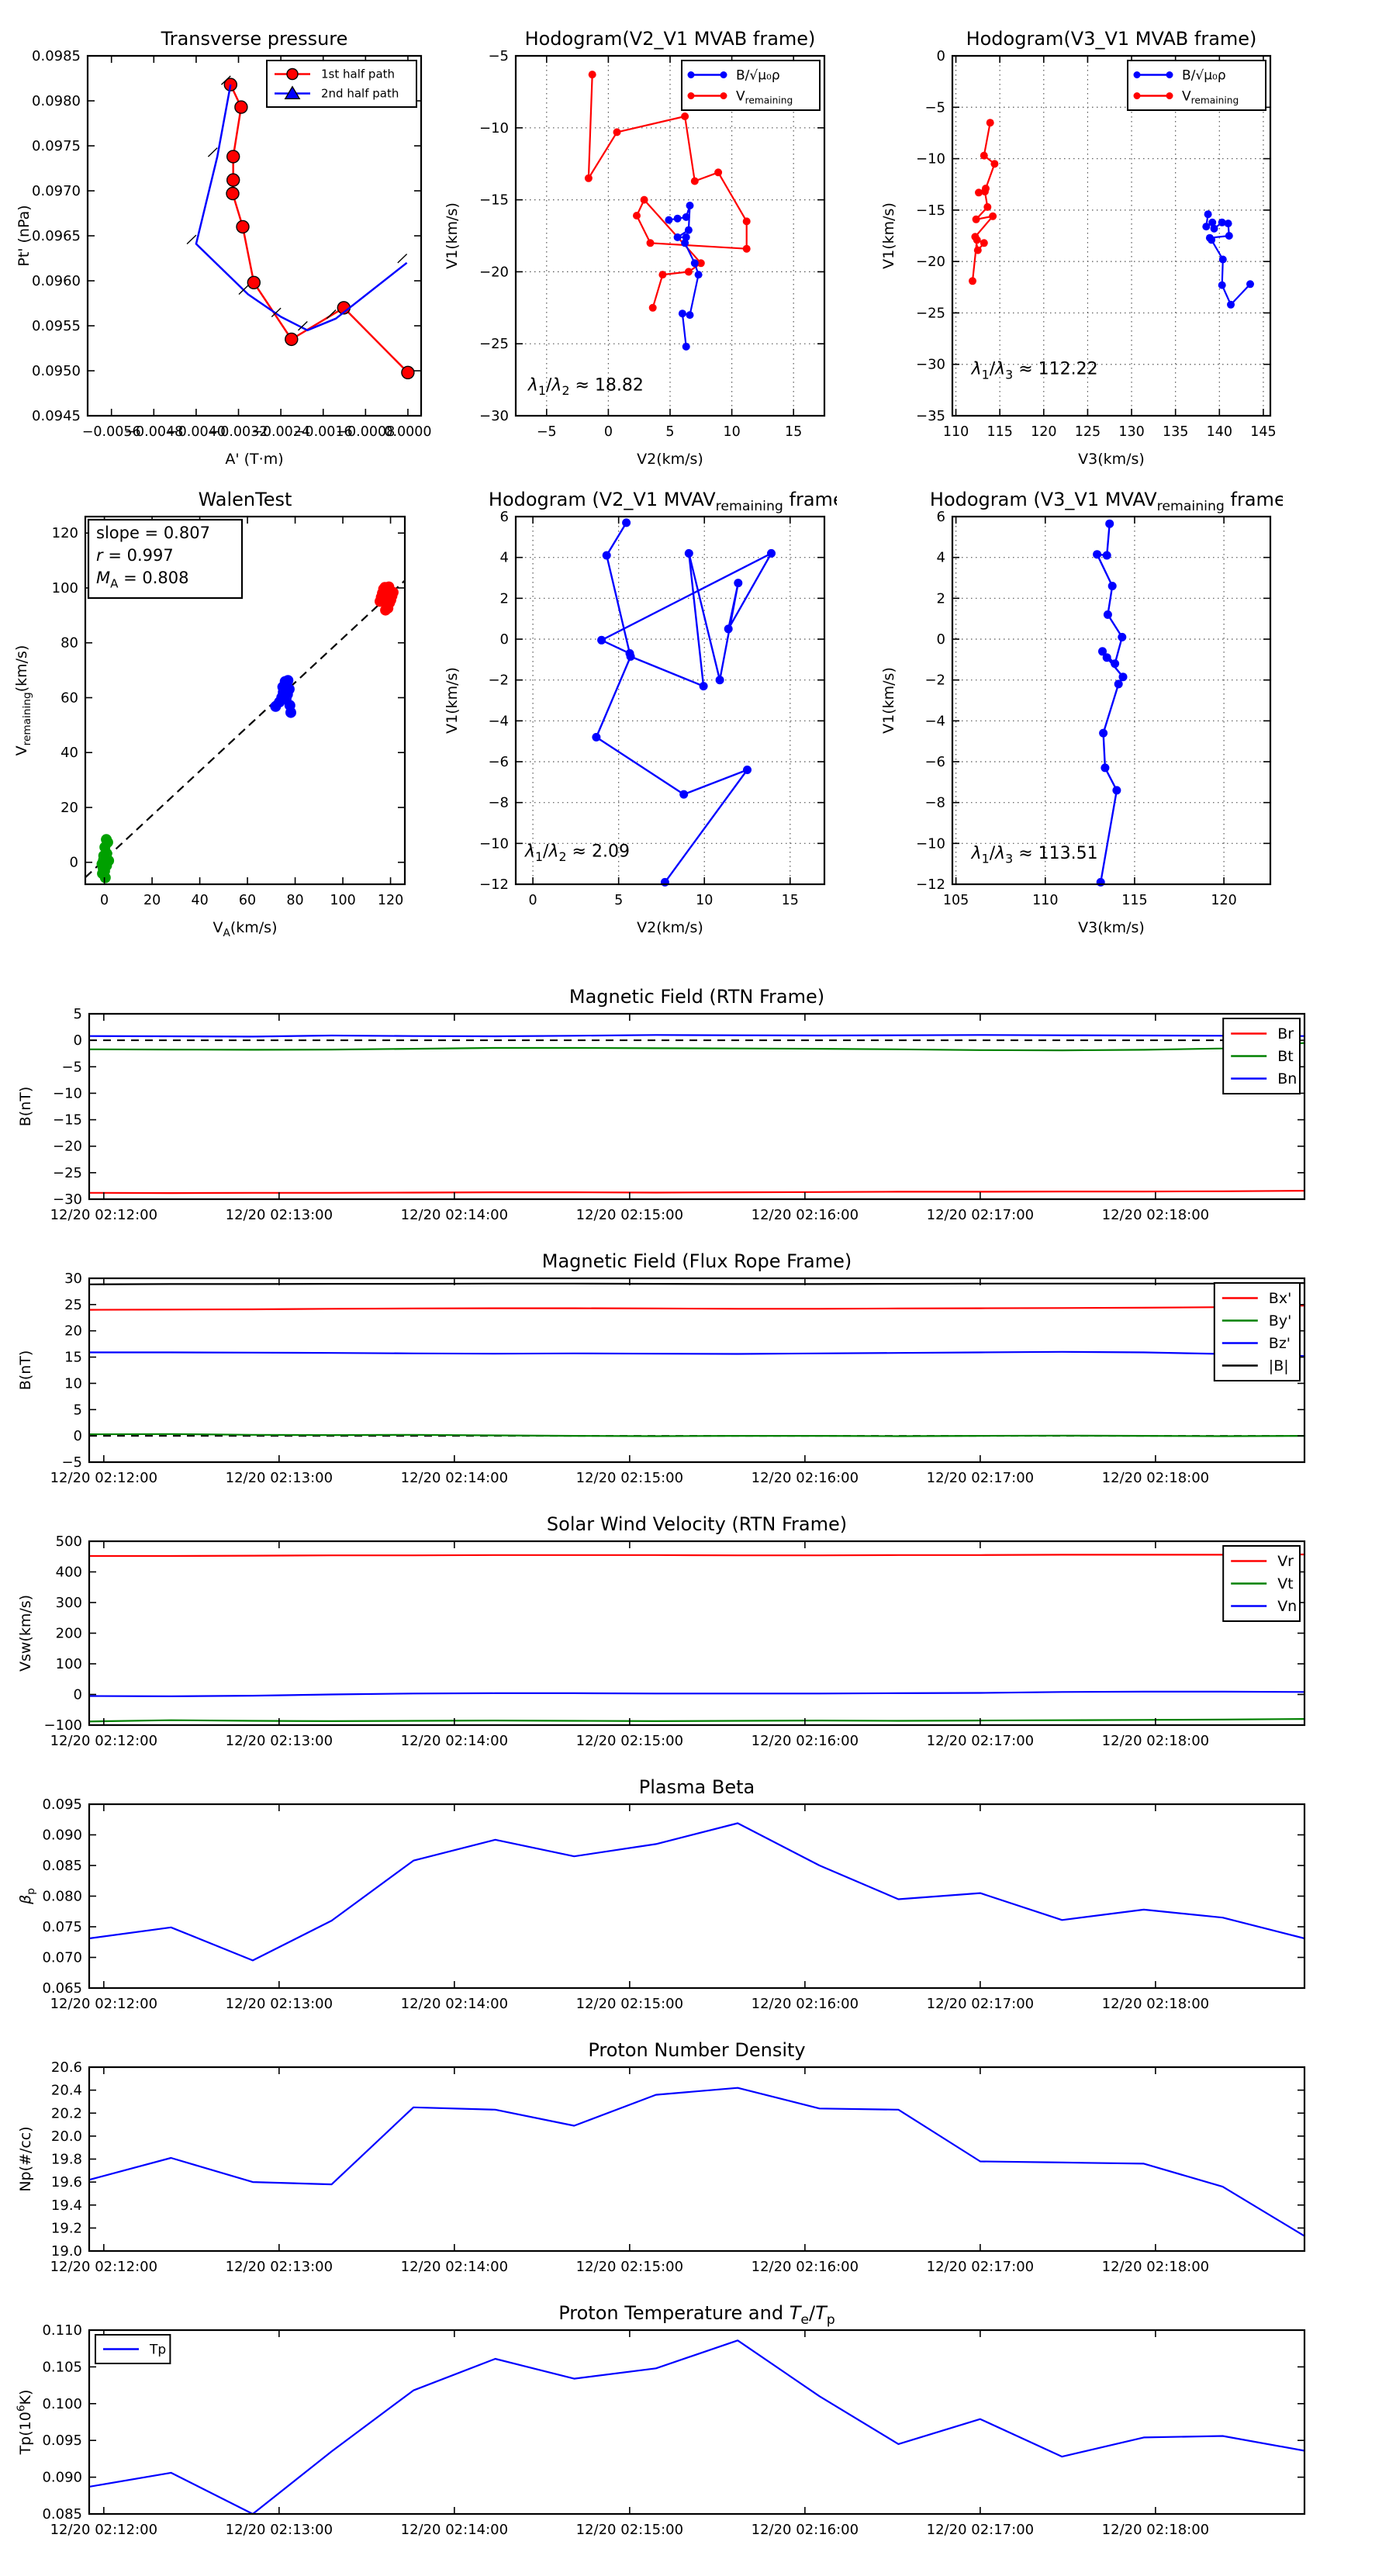 The width and height of the screenshot is (1396, 2576). What do you see at coordinates (934, 803) in the screenshot?
I see `svg-text: −8` at bounding box center [934, 803].